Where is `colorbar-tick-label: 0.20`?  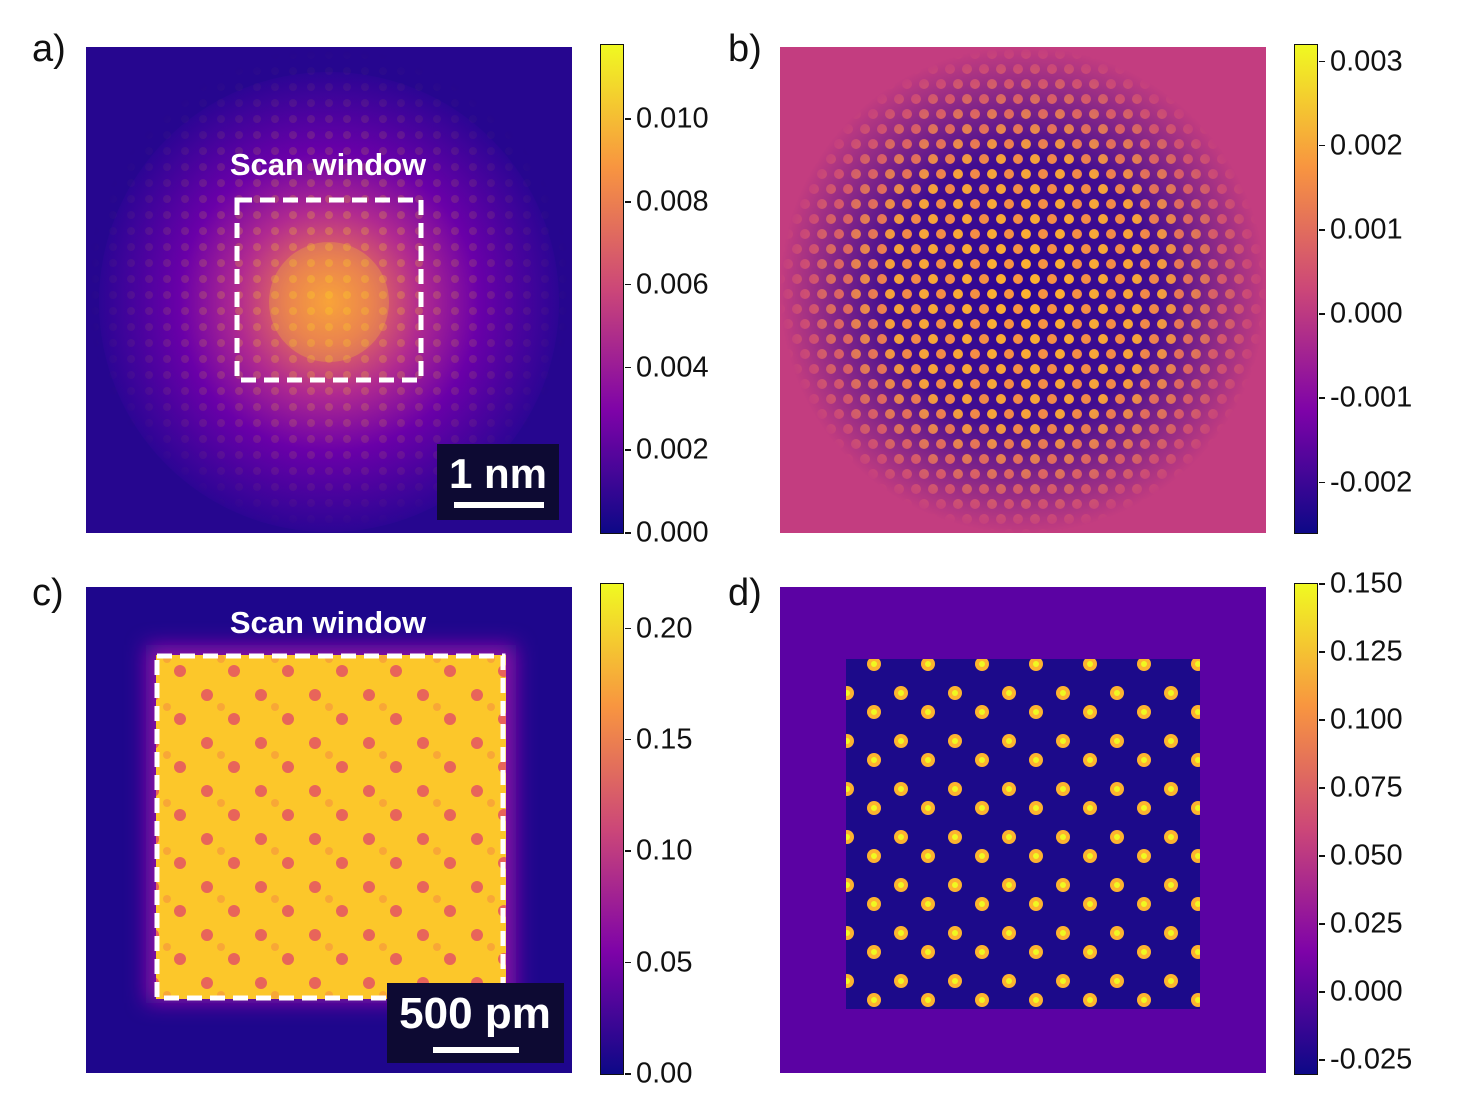
colorbar-tick-label: 0.20 is located at coordinates (664, 628).